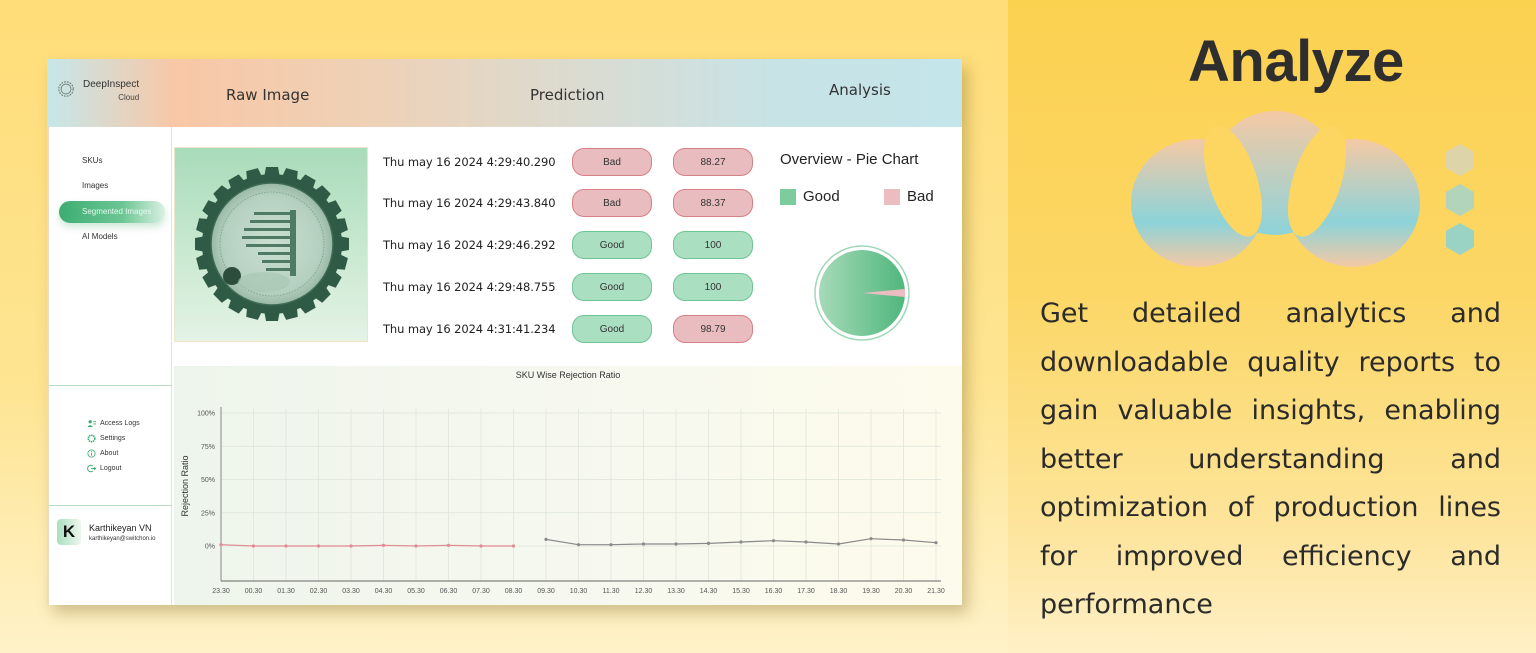  What do you see at coordinates (91, 453) in the screenshot?
I see `info-icon` at bounding box center [91, 453].